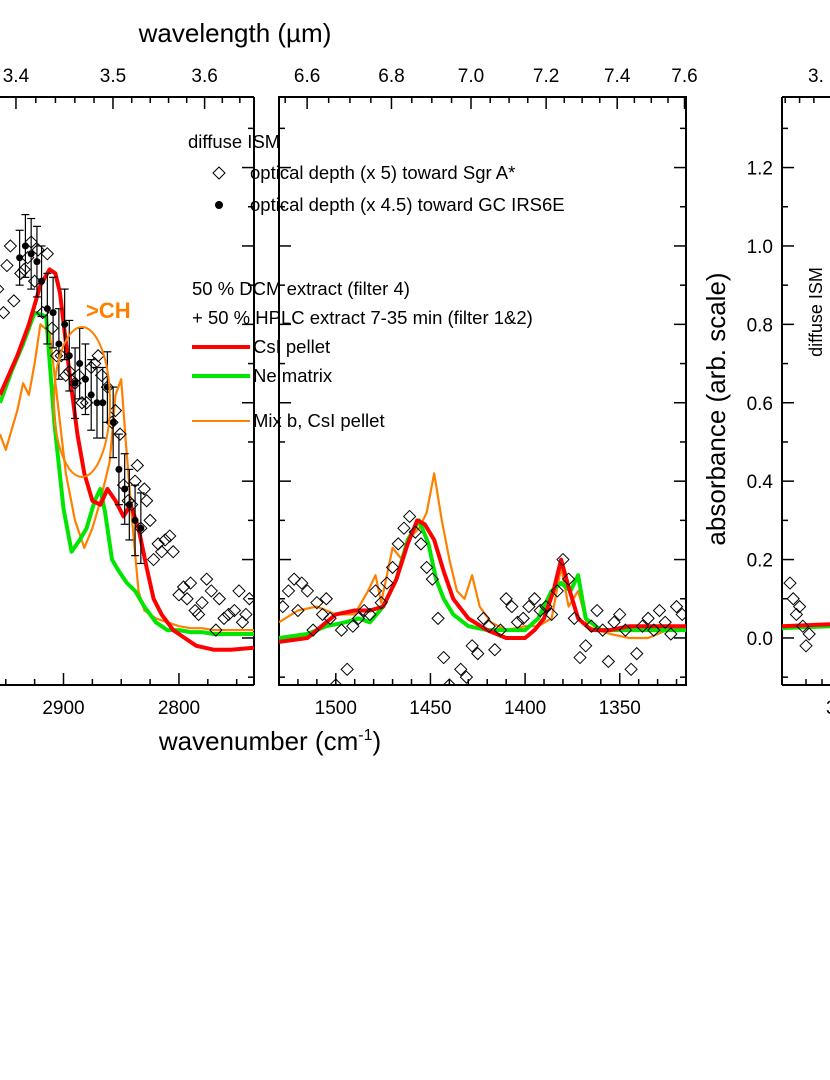 This screenshot has height=1080, width=830. I want to click on legend-header-diffuse-ism: diffuse ISM, so click(234, 141).